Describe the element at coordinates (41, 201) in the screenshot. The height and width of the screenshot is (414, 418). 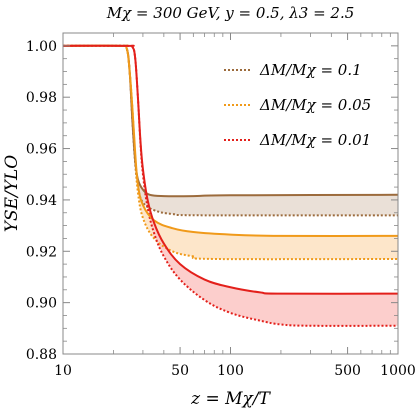
I see `y-tick-label: 0.94` at that location.